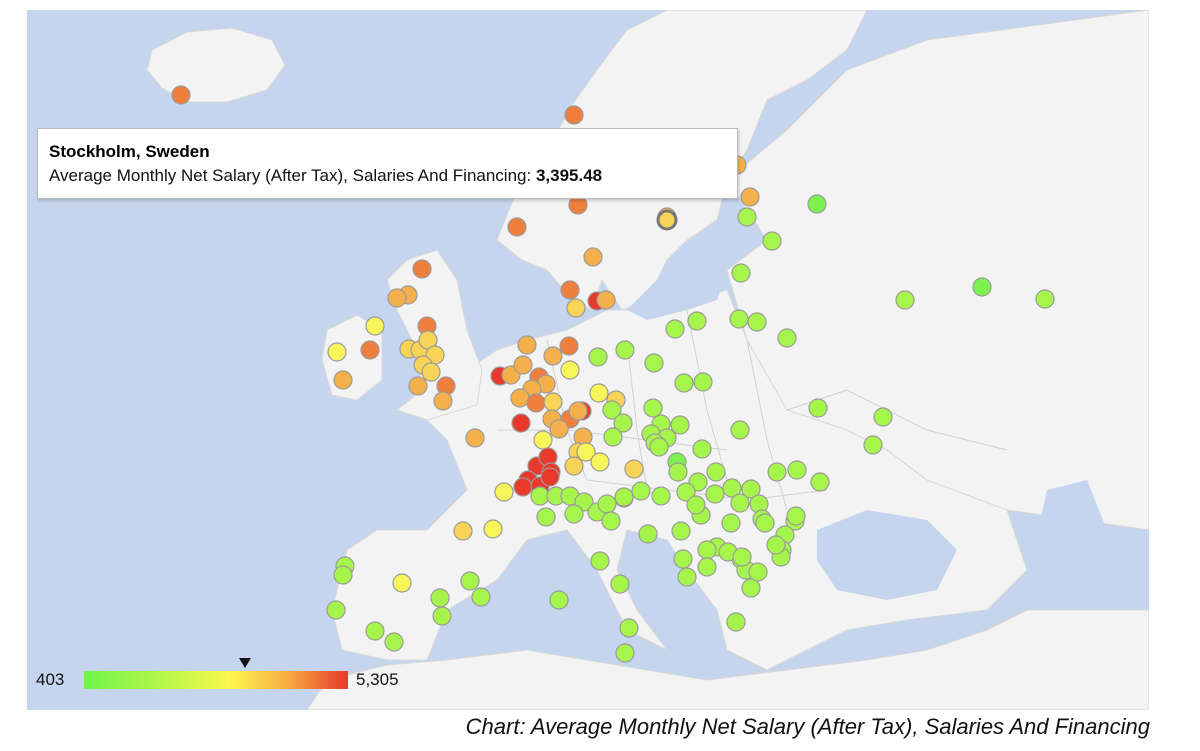  What do you see at coordinates (667, 220) in the screenshot?
I see `city-marker-stockholm` at bounding box center [667, 220].